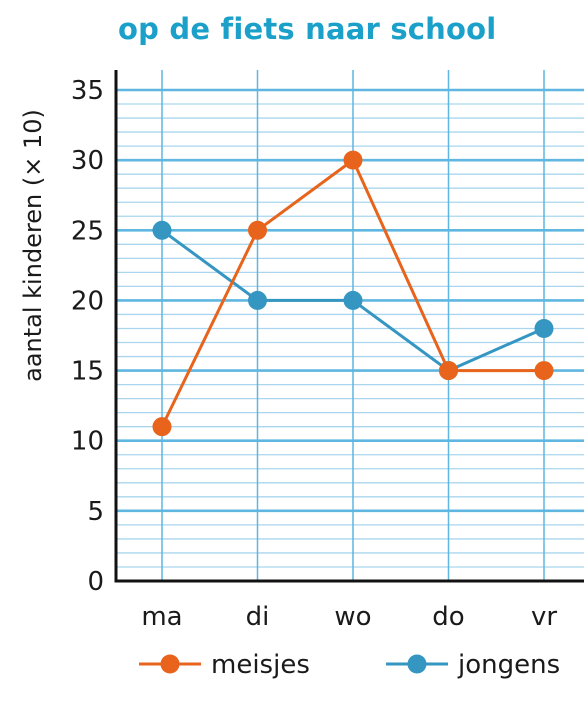 The image size is (584, 707). Describe the element at coordinates (95, 582) in the screenshot. I see `y-tick-label: 0` at that location.